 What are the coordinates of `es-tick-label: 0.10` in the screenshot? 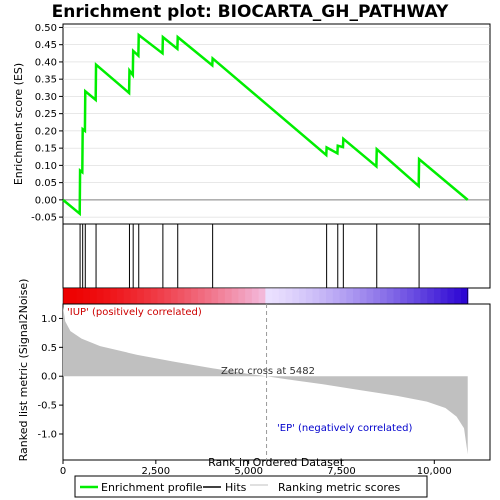 It's located at (46, 166).